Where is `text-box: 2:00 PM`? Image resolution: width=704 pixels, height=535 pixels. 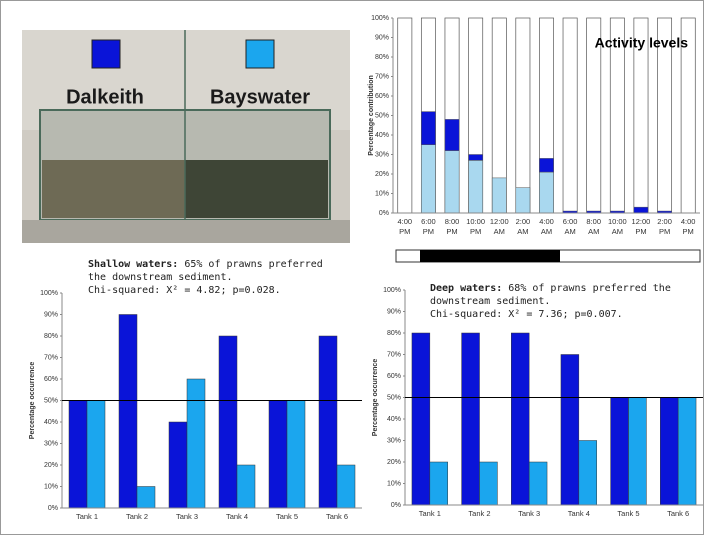 text-box: 2:00 PM is located at coordinates (664, 226).